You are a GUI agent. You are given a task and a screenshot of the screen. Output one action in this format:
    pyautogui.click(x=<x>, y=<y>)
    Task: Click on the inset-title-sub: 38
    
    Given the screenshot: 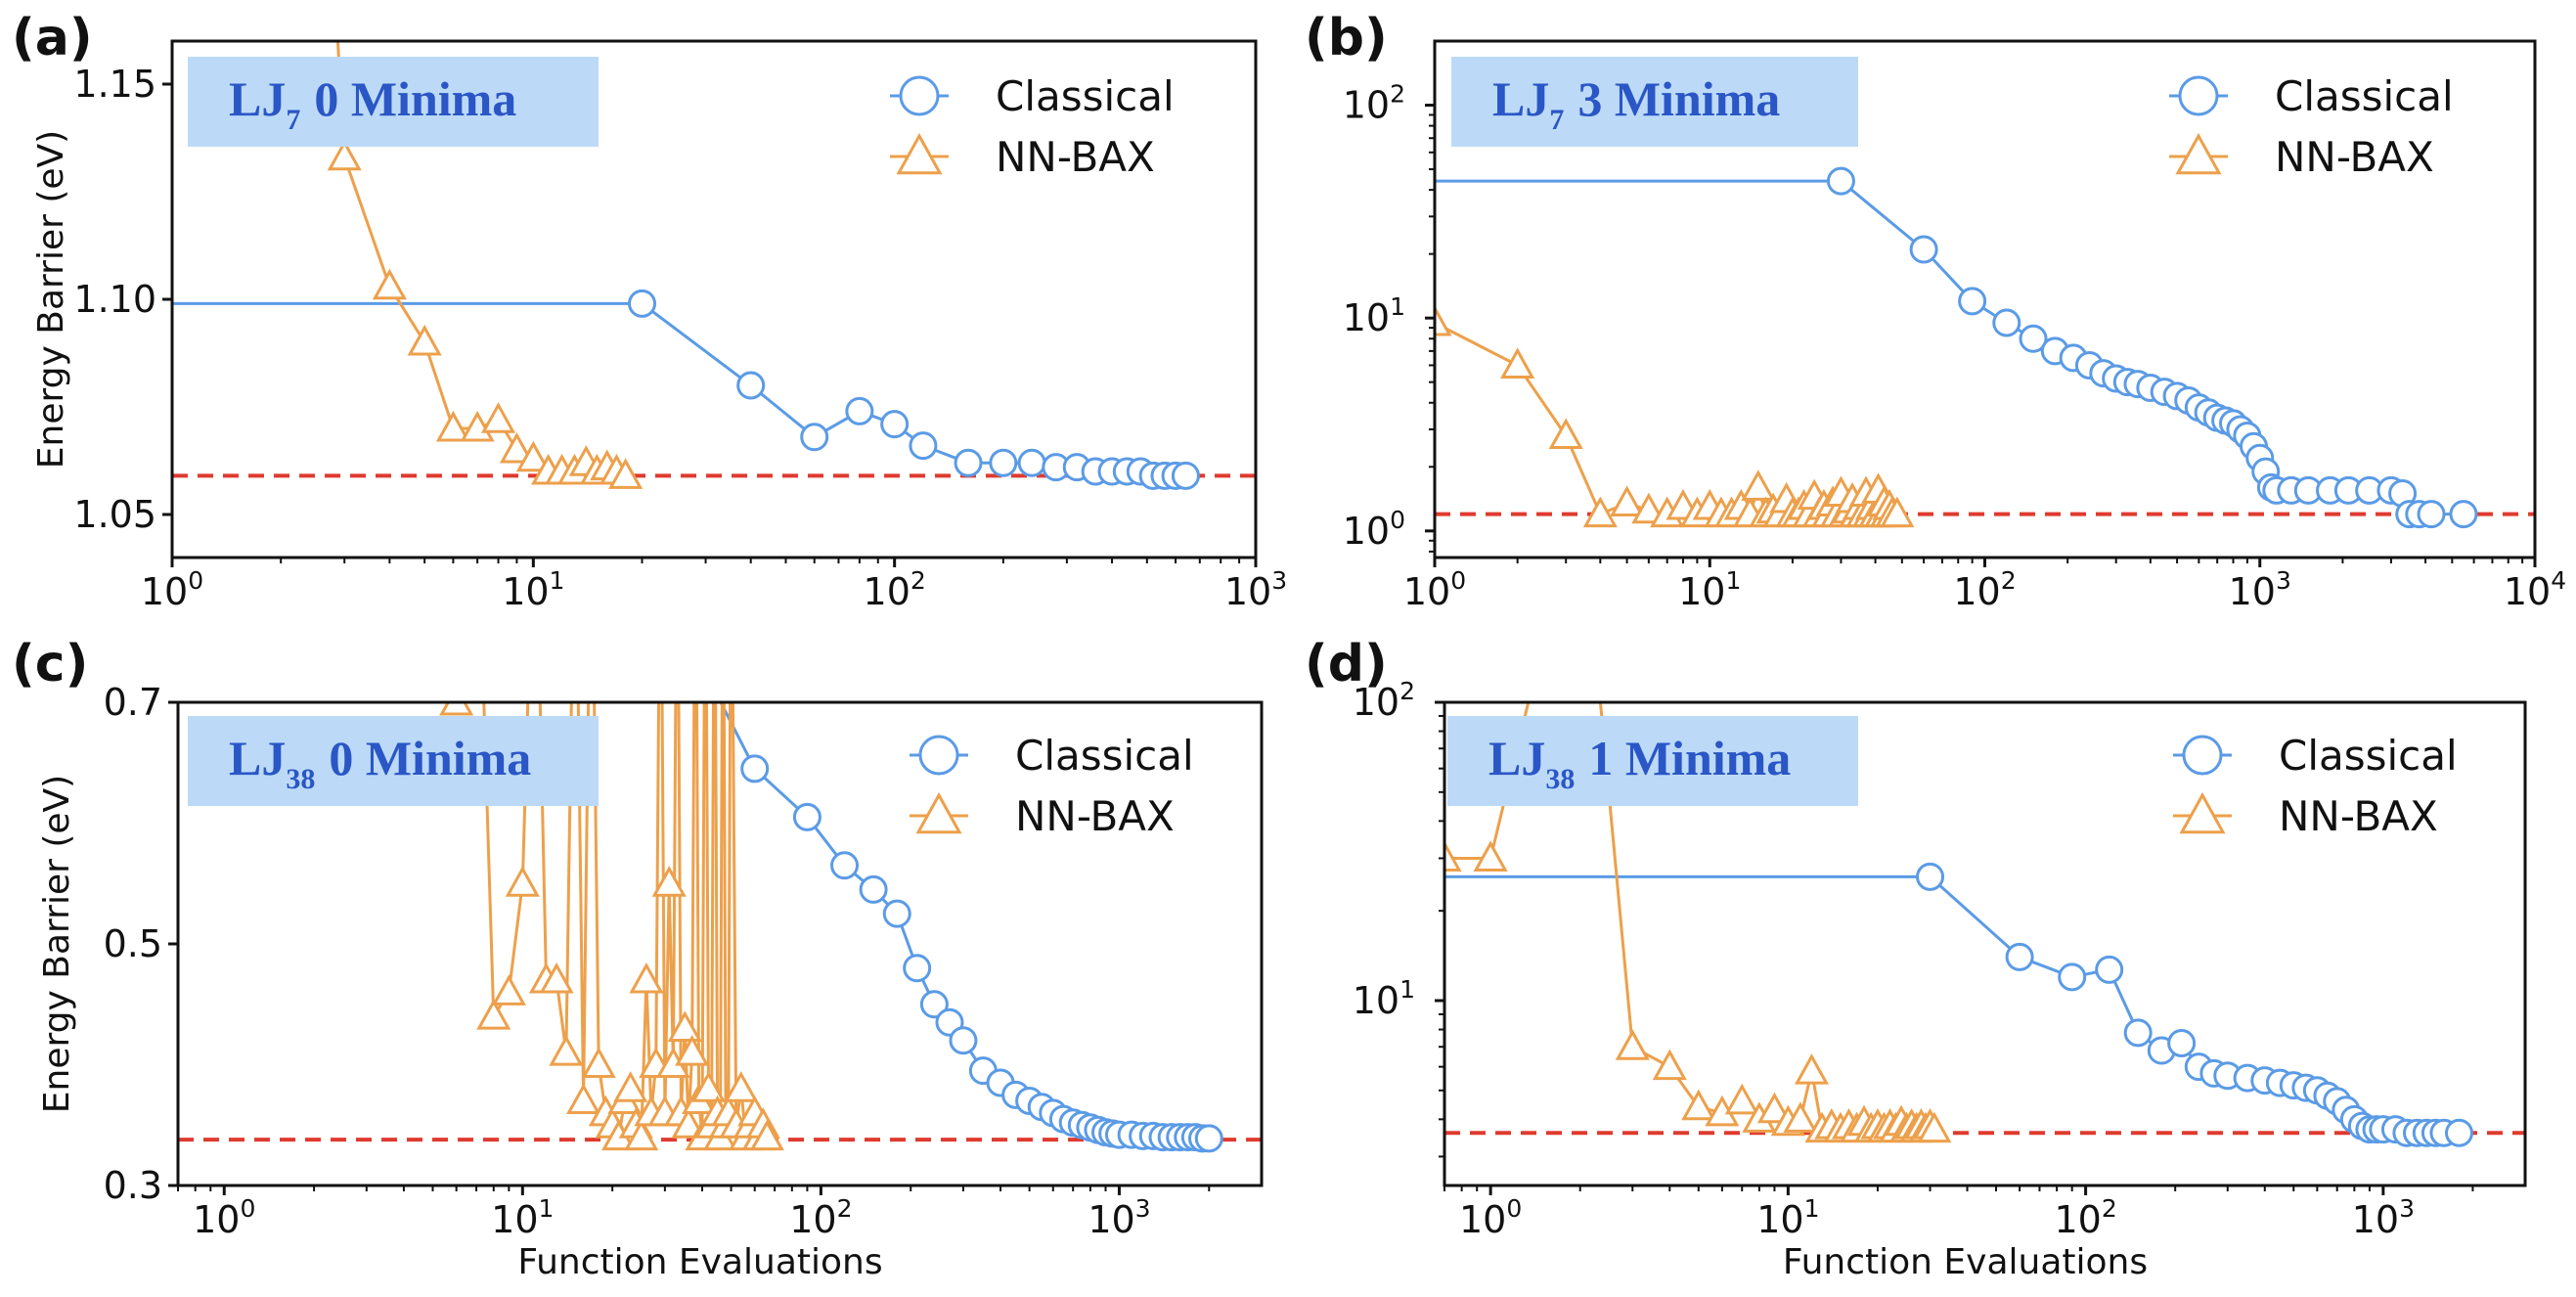 What is the action you would take?
    pyautogui.click(x=300, y=779)
    